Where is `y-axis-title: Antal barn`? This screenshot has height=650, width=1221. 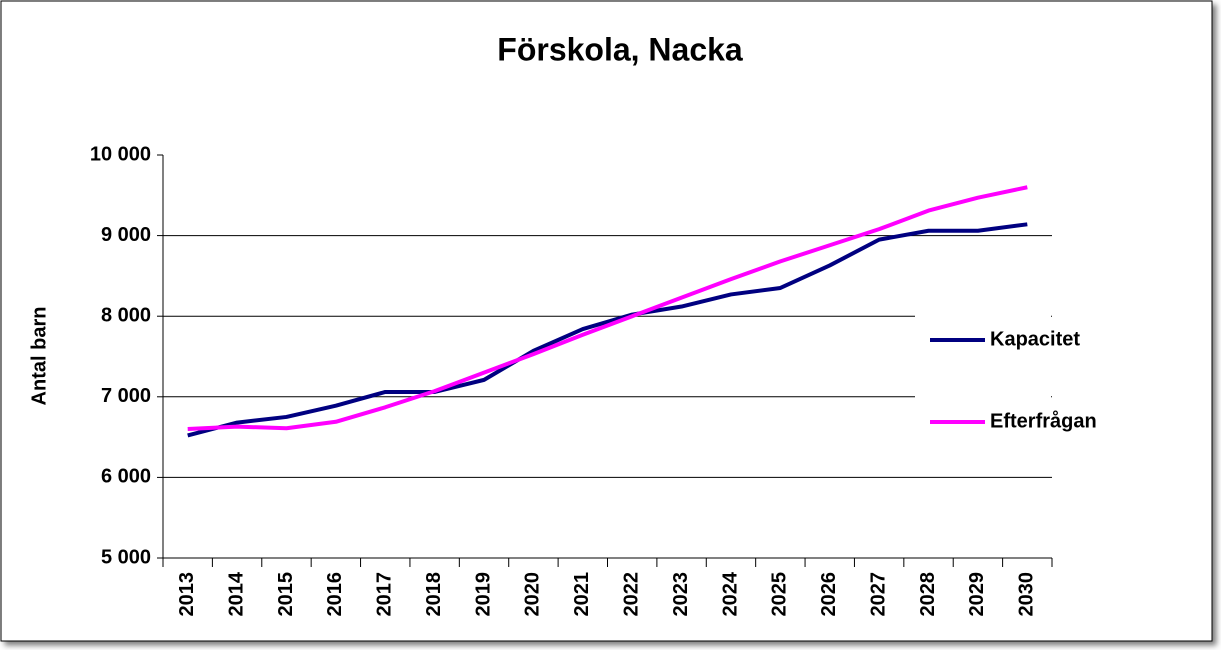
y-axis-title: Antal barn is located at coordinates (39, 356).